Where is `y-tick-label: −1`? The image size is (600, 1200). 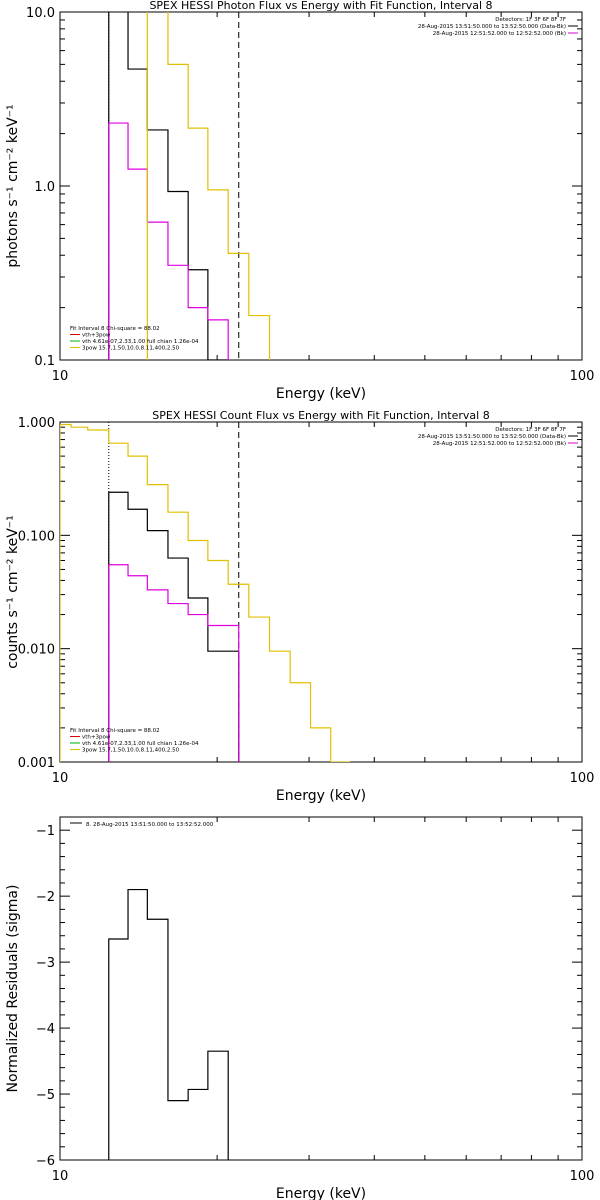
y-tick-label: −1 is located at coordinates (45, 831).